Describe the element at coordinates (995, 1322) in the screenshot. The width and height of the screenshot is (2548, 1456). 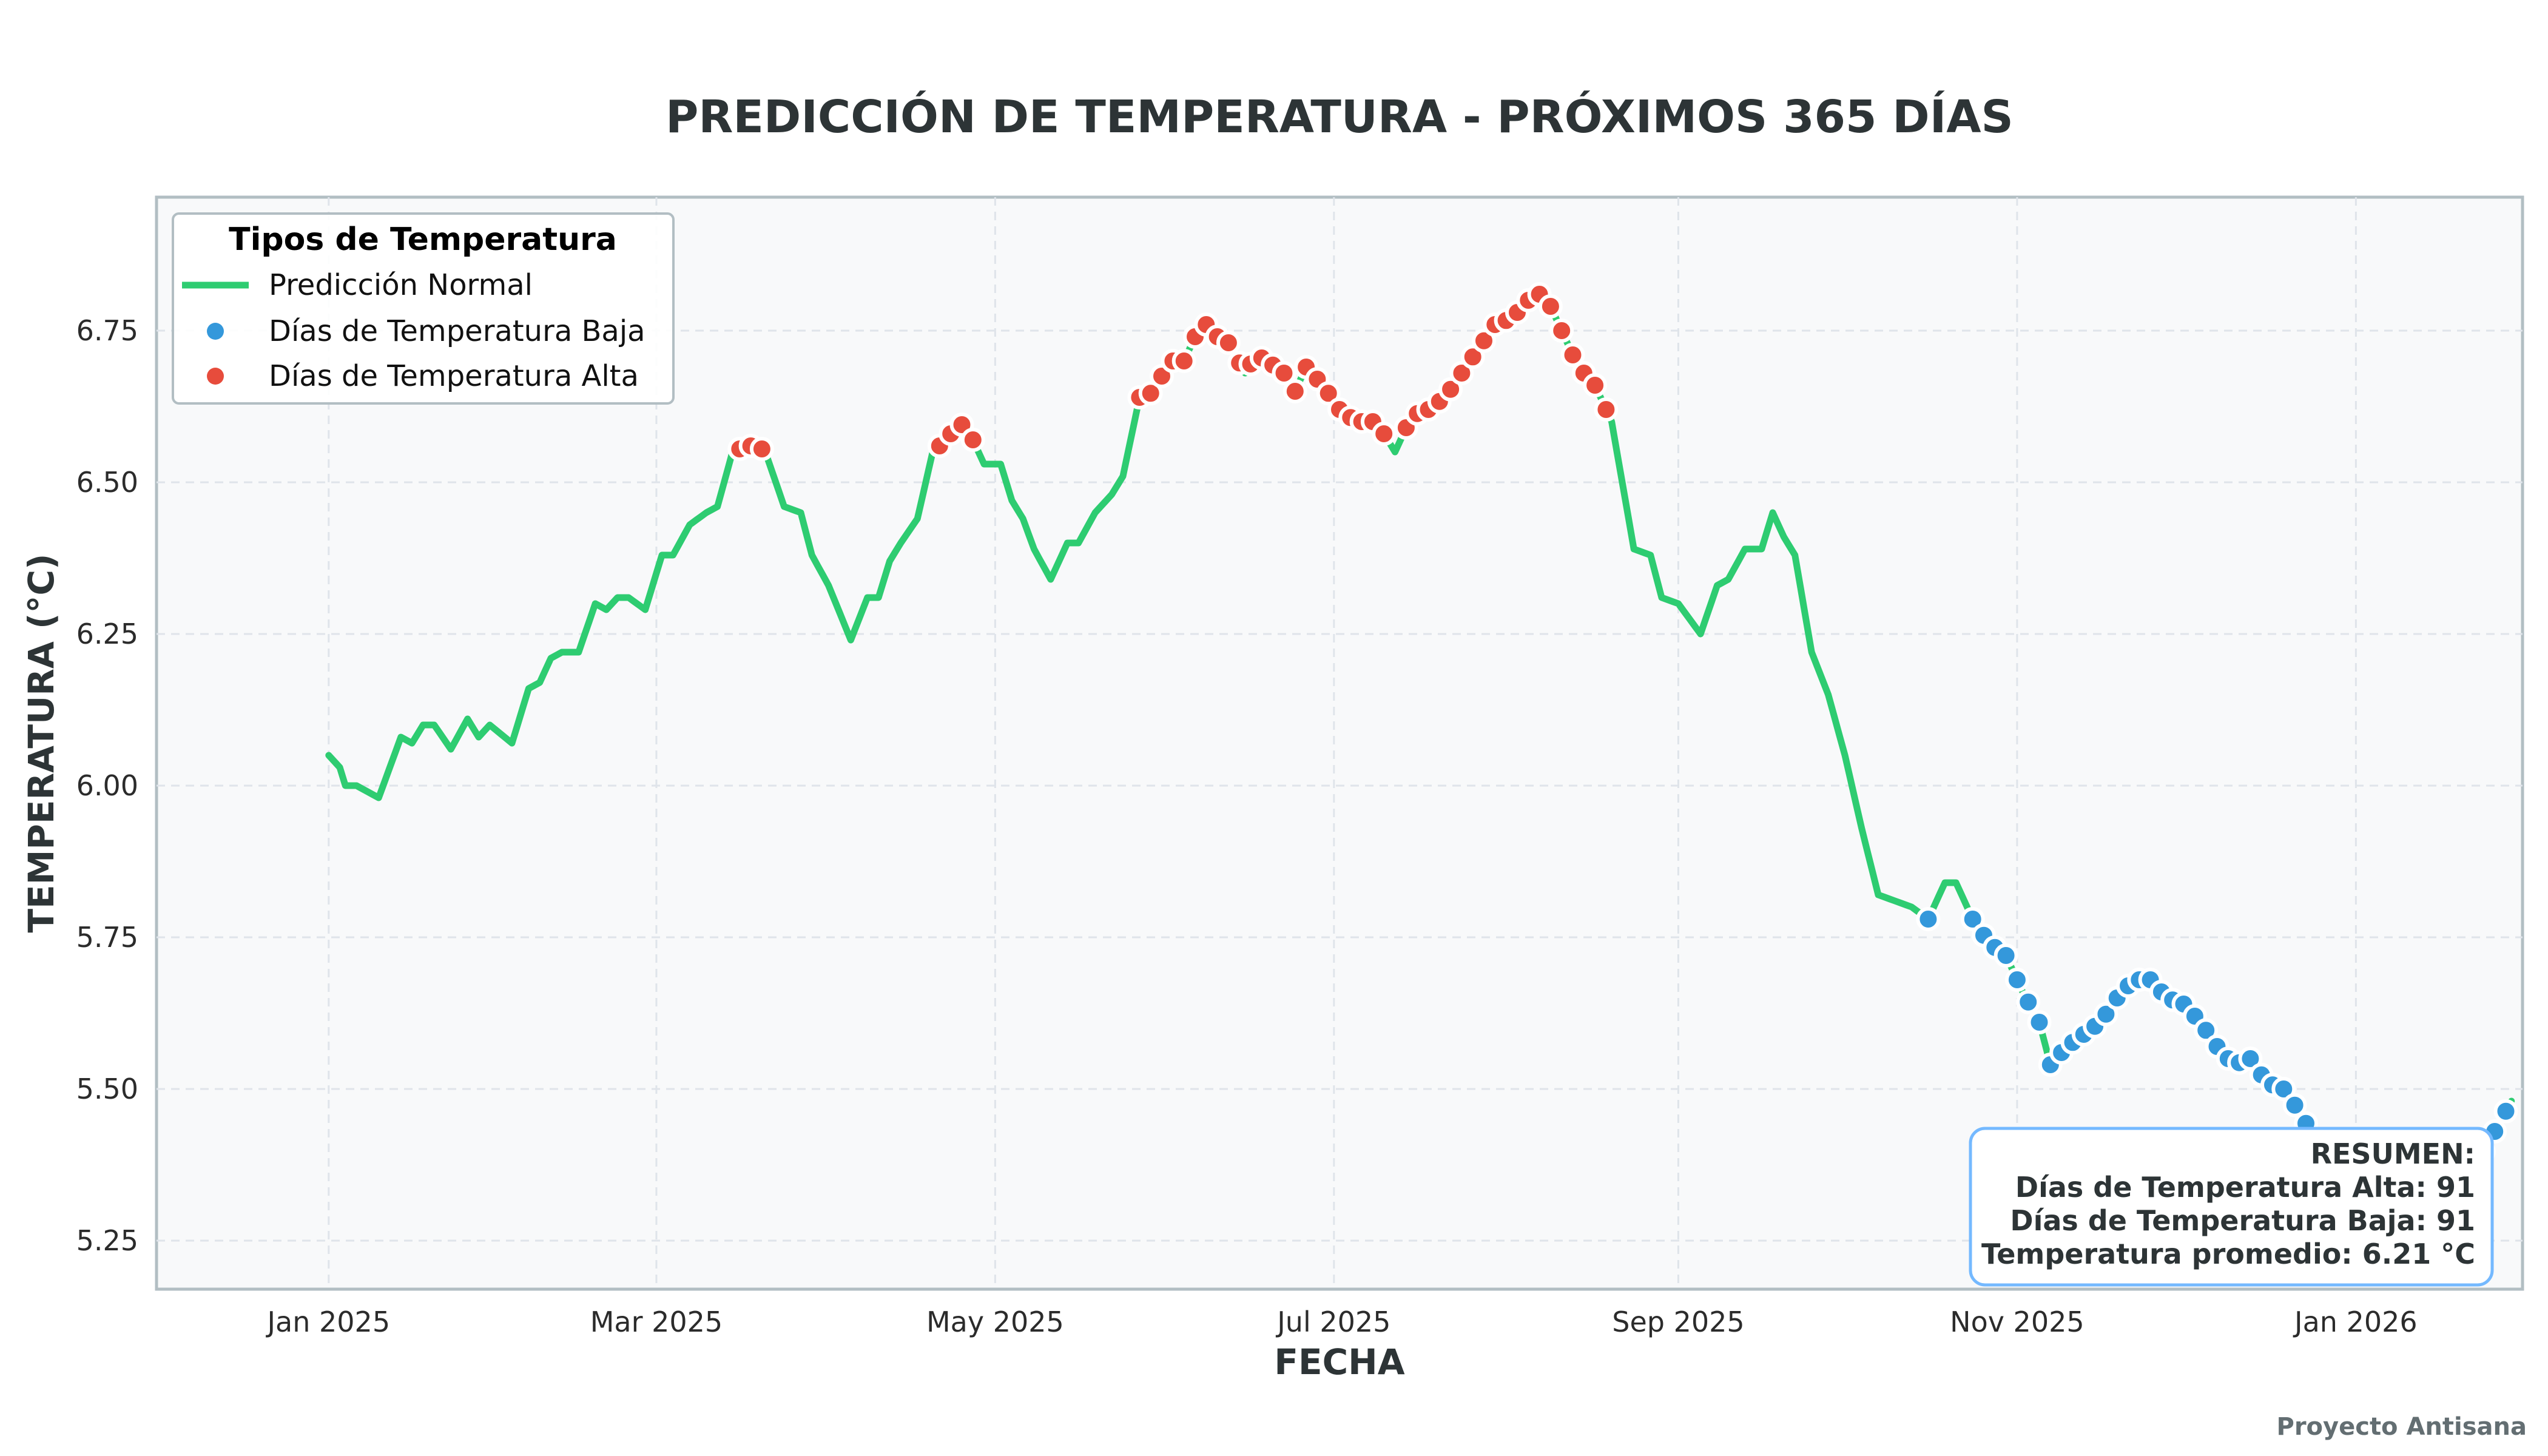
I see `x-tick-label: May 2025` at that location.